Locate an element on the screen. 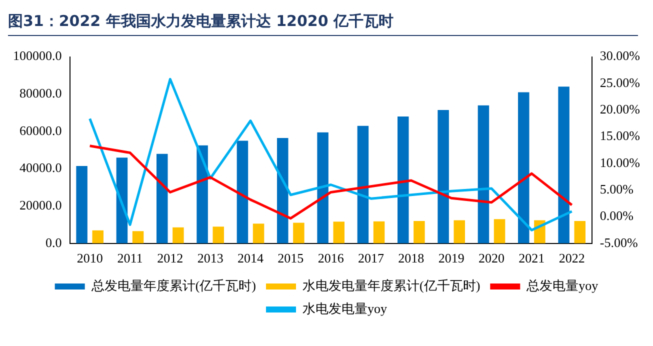 This screenshot has width=653, height=346. y2-tick-label: 5.00% is located at coordinates (617, 189).